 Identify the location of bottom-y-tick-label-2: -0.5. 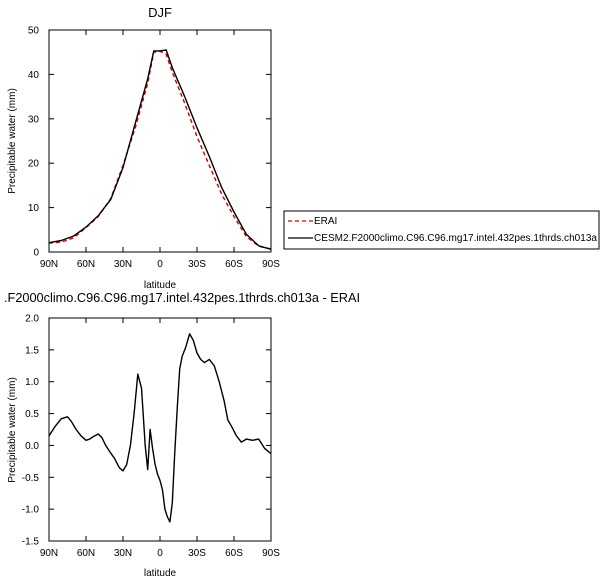
(31, 478).